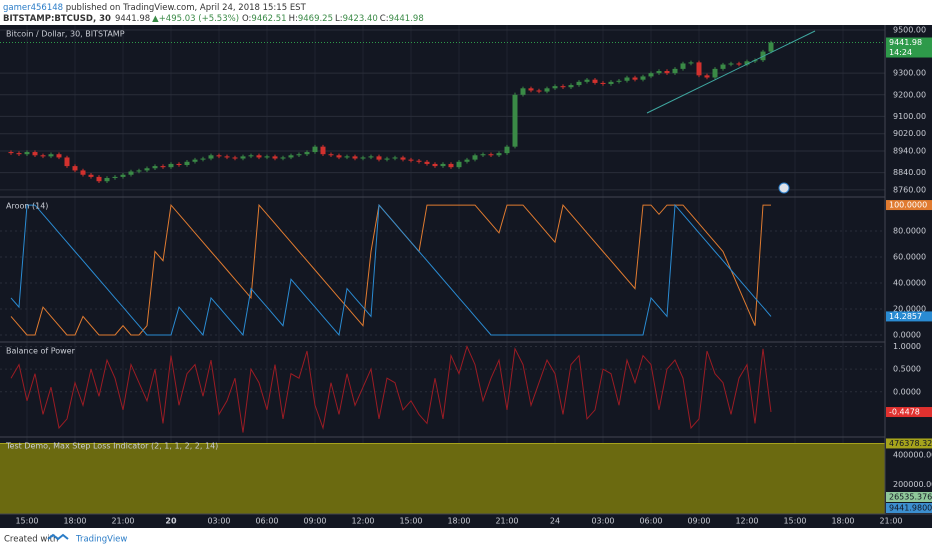  What do you see at coordinates (33, 8) in the screenshot?
I see `author: gamer456148` at bounding box center [33, 8].